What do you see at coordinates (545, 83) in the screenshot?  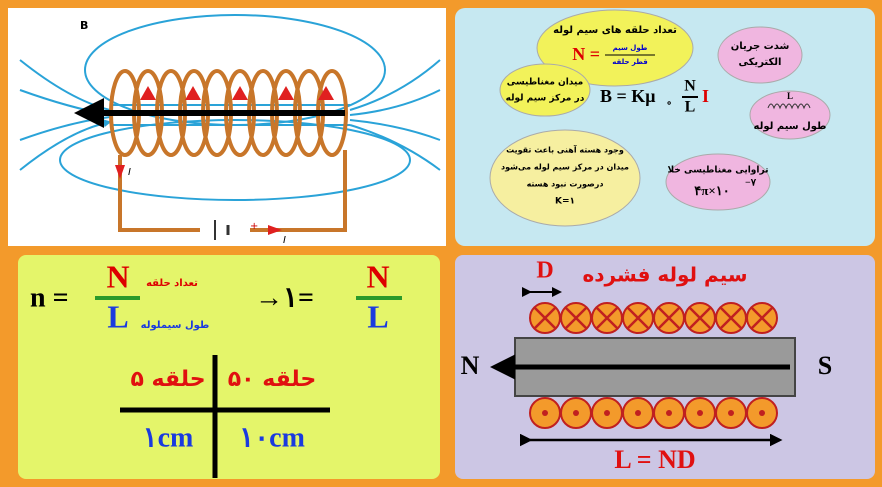 I see `bubble-text: میدان مغناطیسی` at bounding box center [545, 83].